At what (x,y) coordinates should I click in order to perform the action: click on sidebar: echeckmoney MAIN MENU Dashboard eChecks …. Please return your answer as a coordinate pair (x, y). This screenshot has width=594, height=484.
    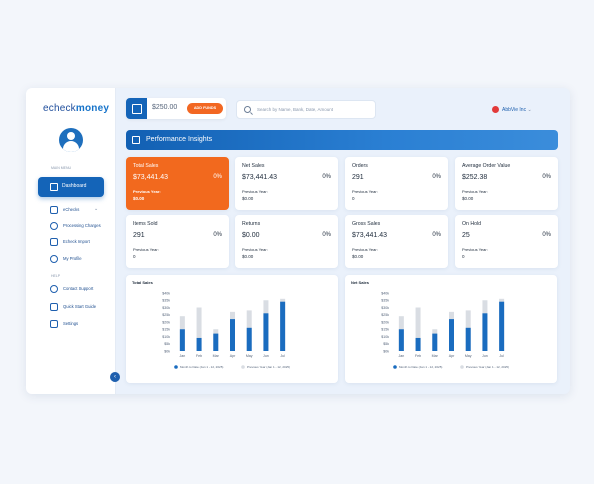
    Looking at the image, I should click on (71, 241).